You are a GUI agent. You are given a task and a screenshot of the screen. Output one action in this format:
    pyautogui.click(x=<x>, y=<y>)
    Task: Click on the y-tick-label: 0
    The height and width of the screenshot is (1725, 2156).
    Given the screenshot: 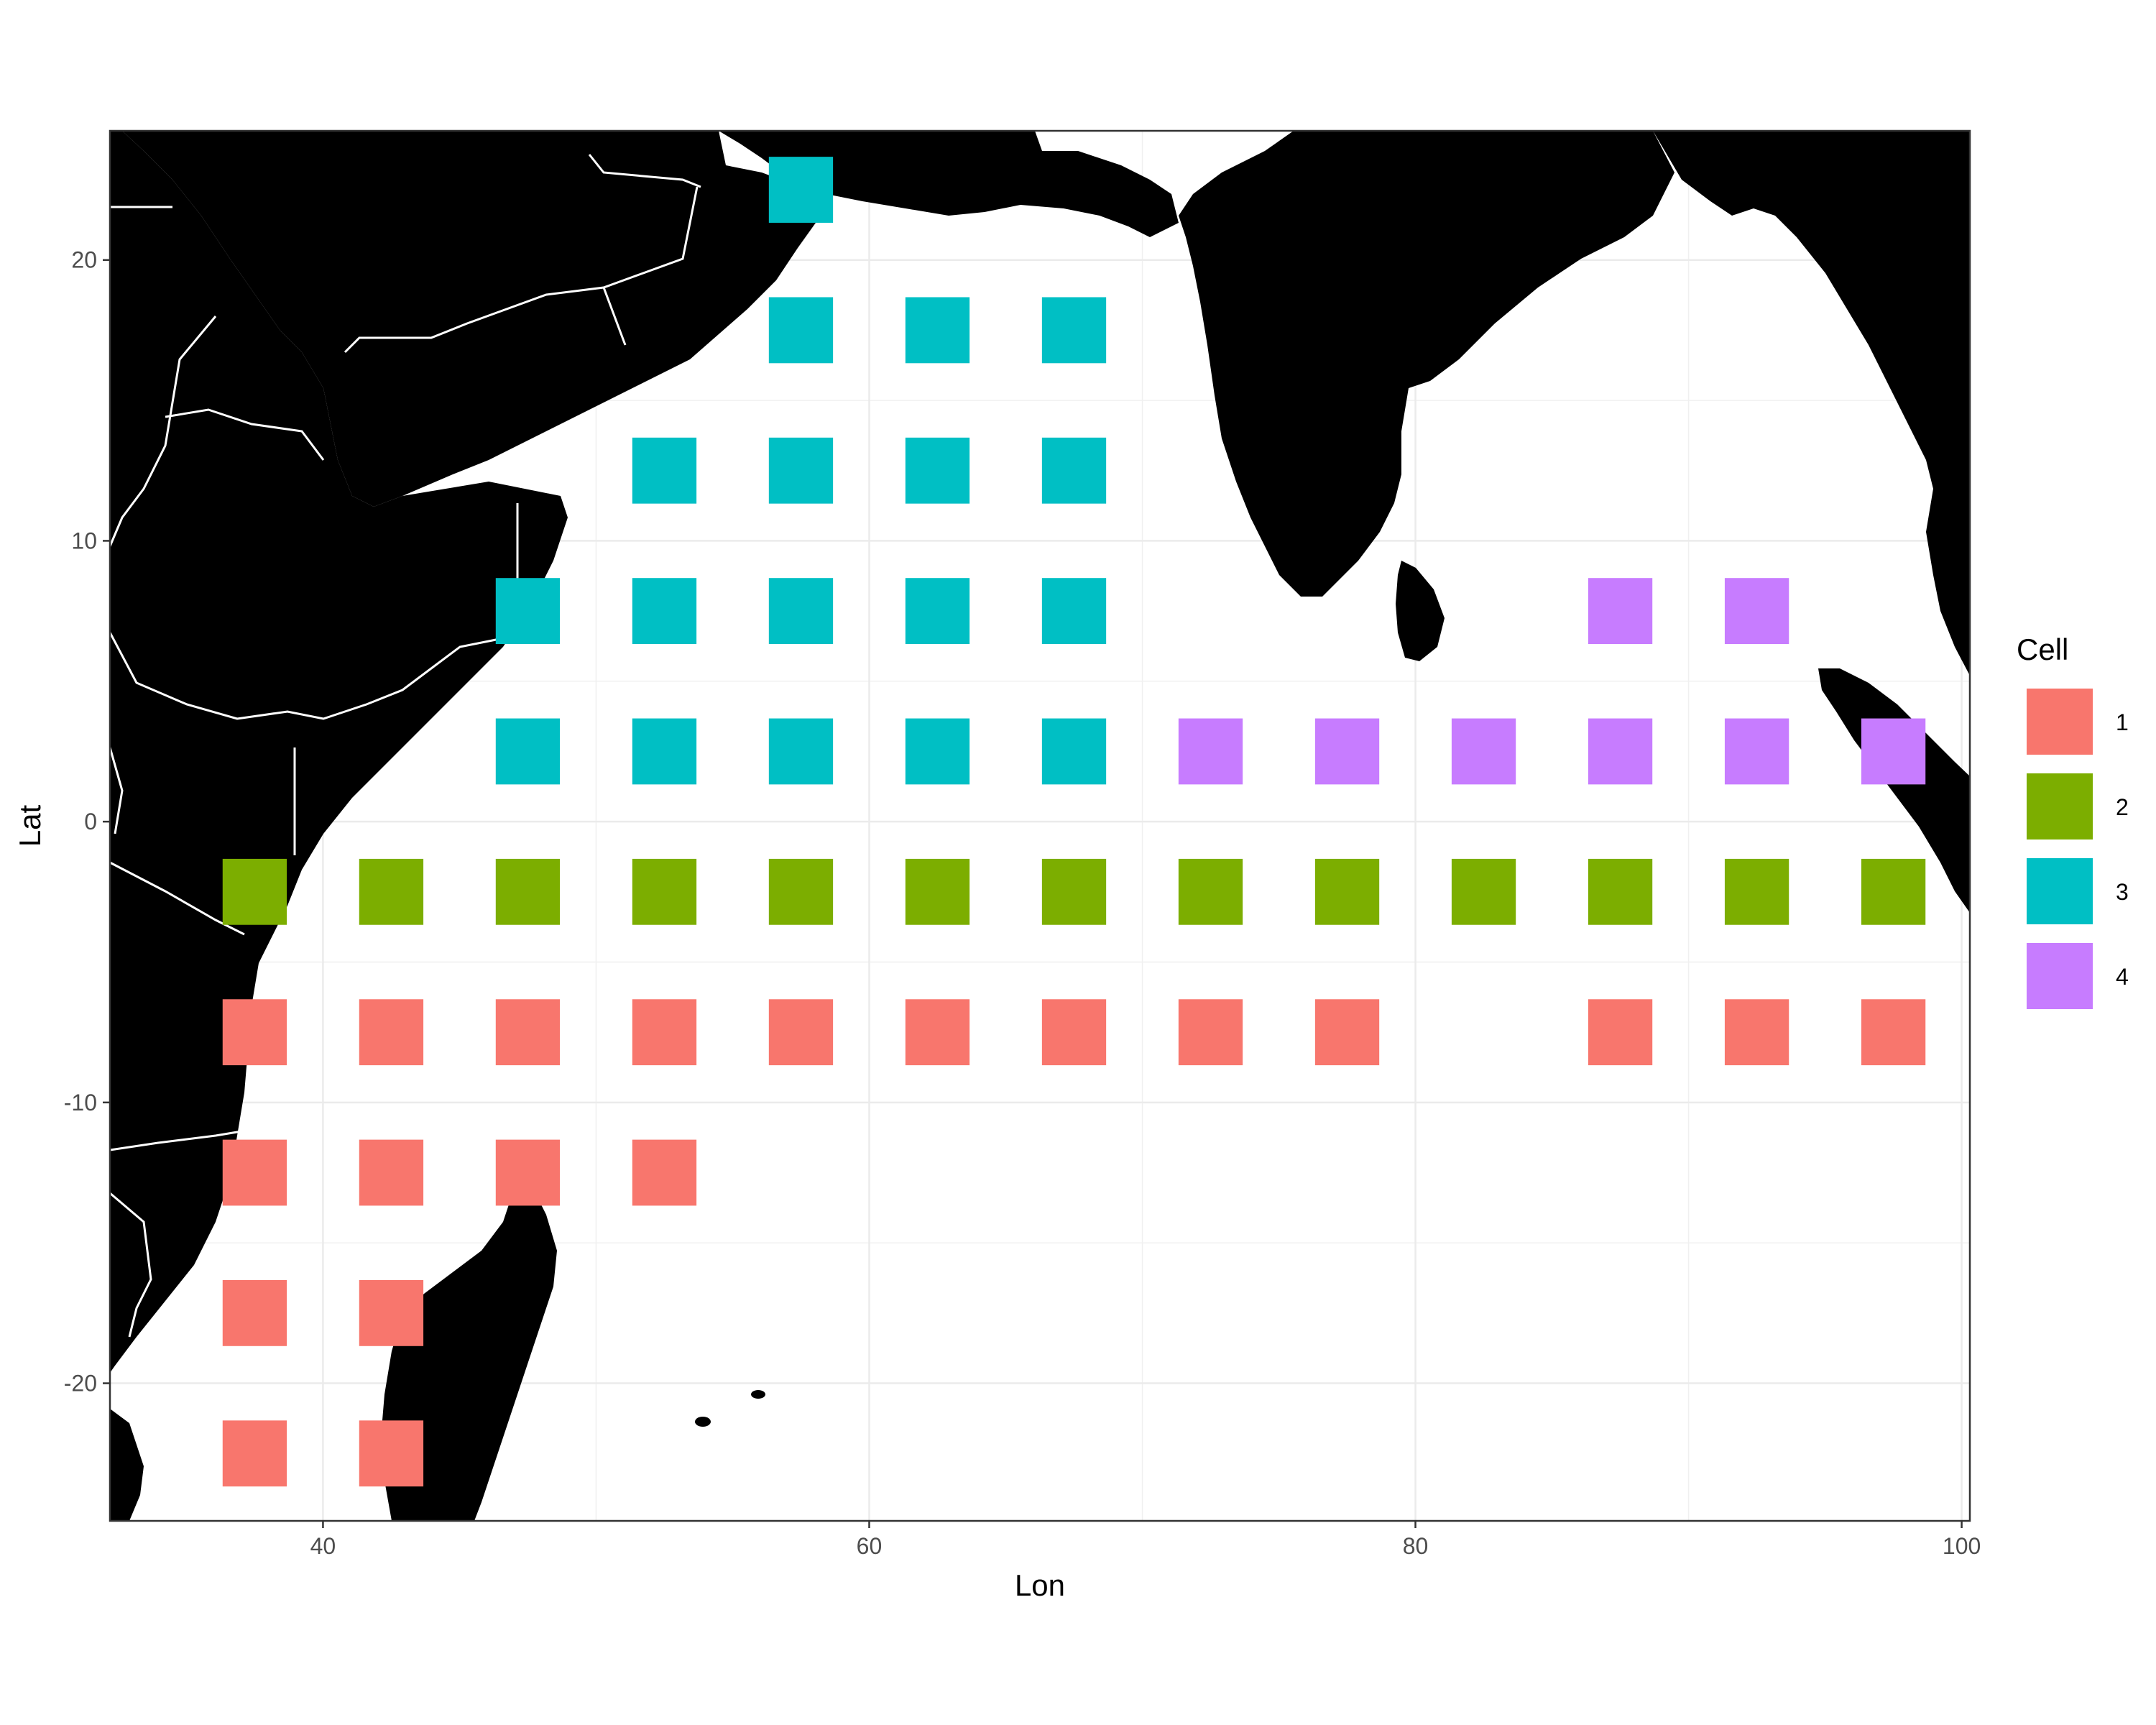 What is the action you would take?
    pyautogui.click(x=91, y=821)
    